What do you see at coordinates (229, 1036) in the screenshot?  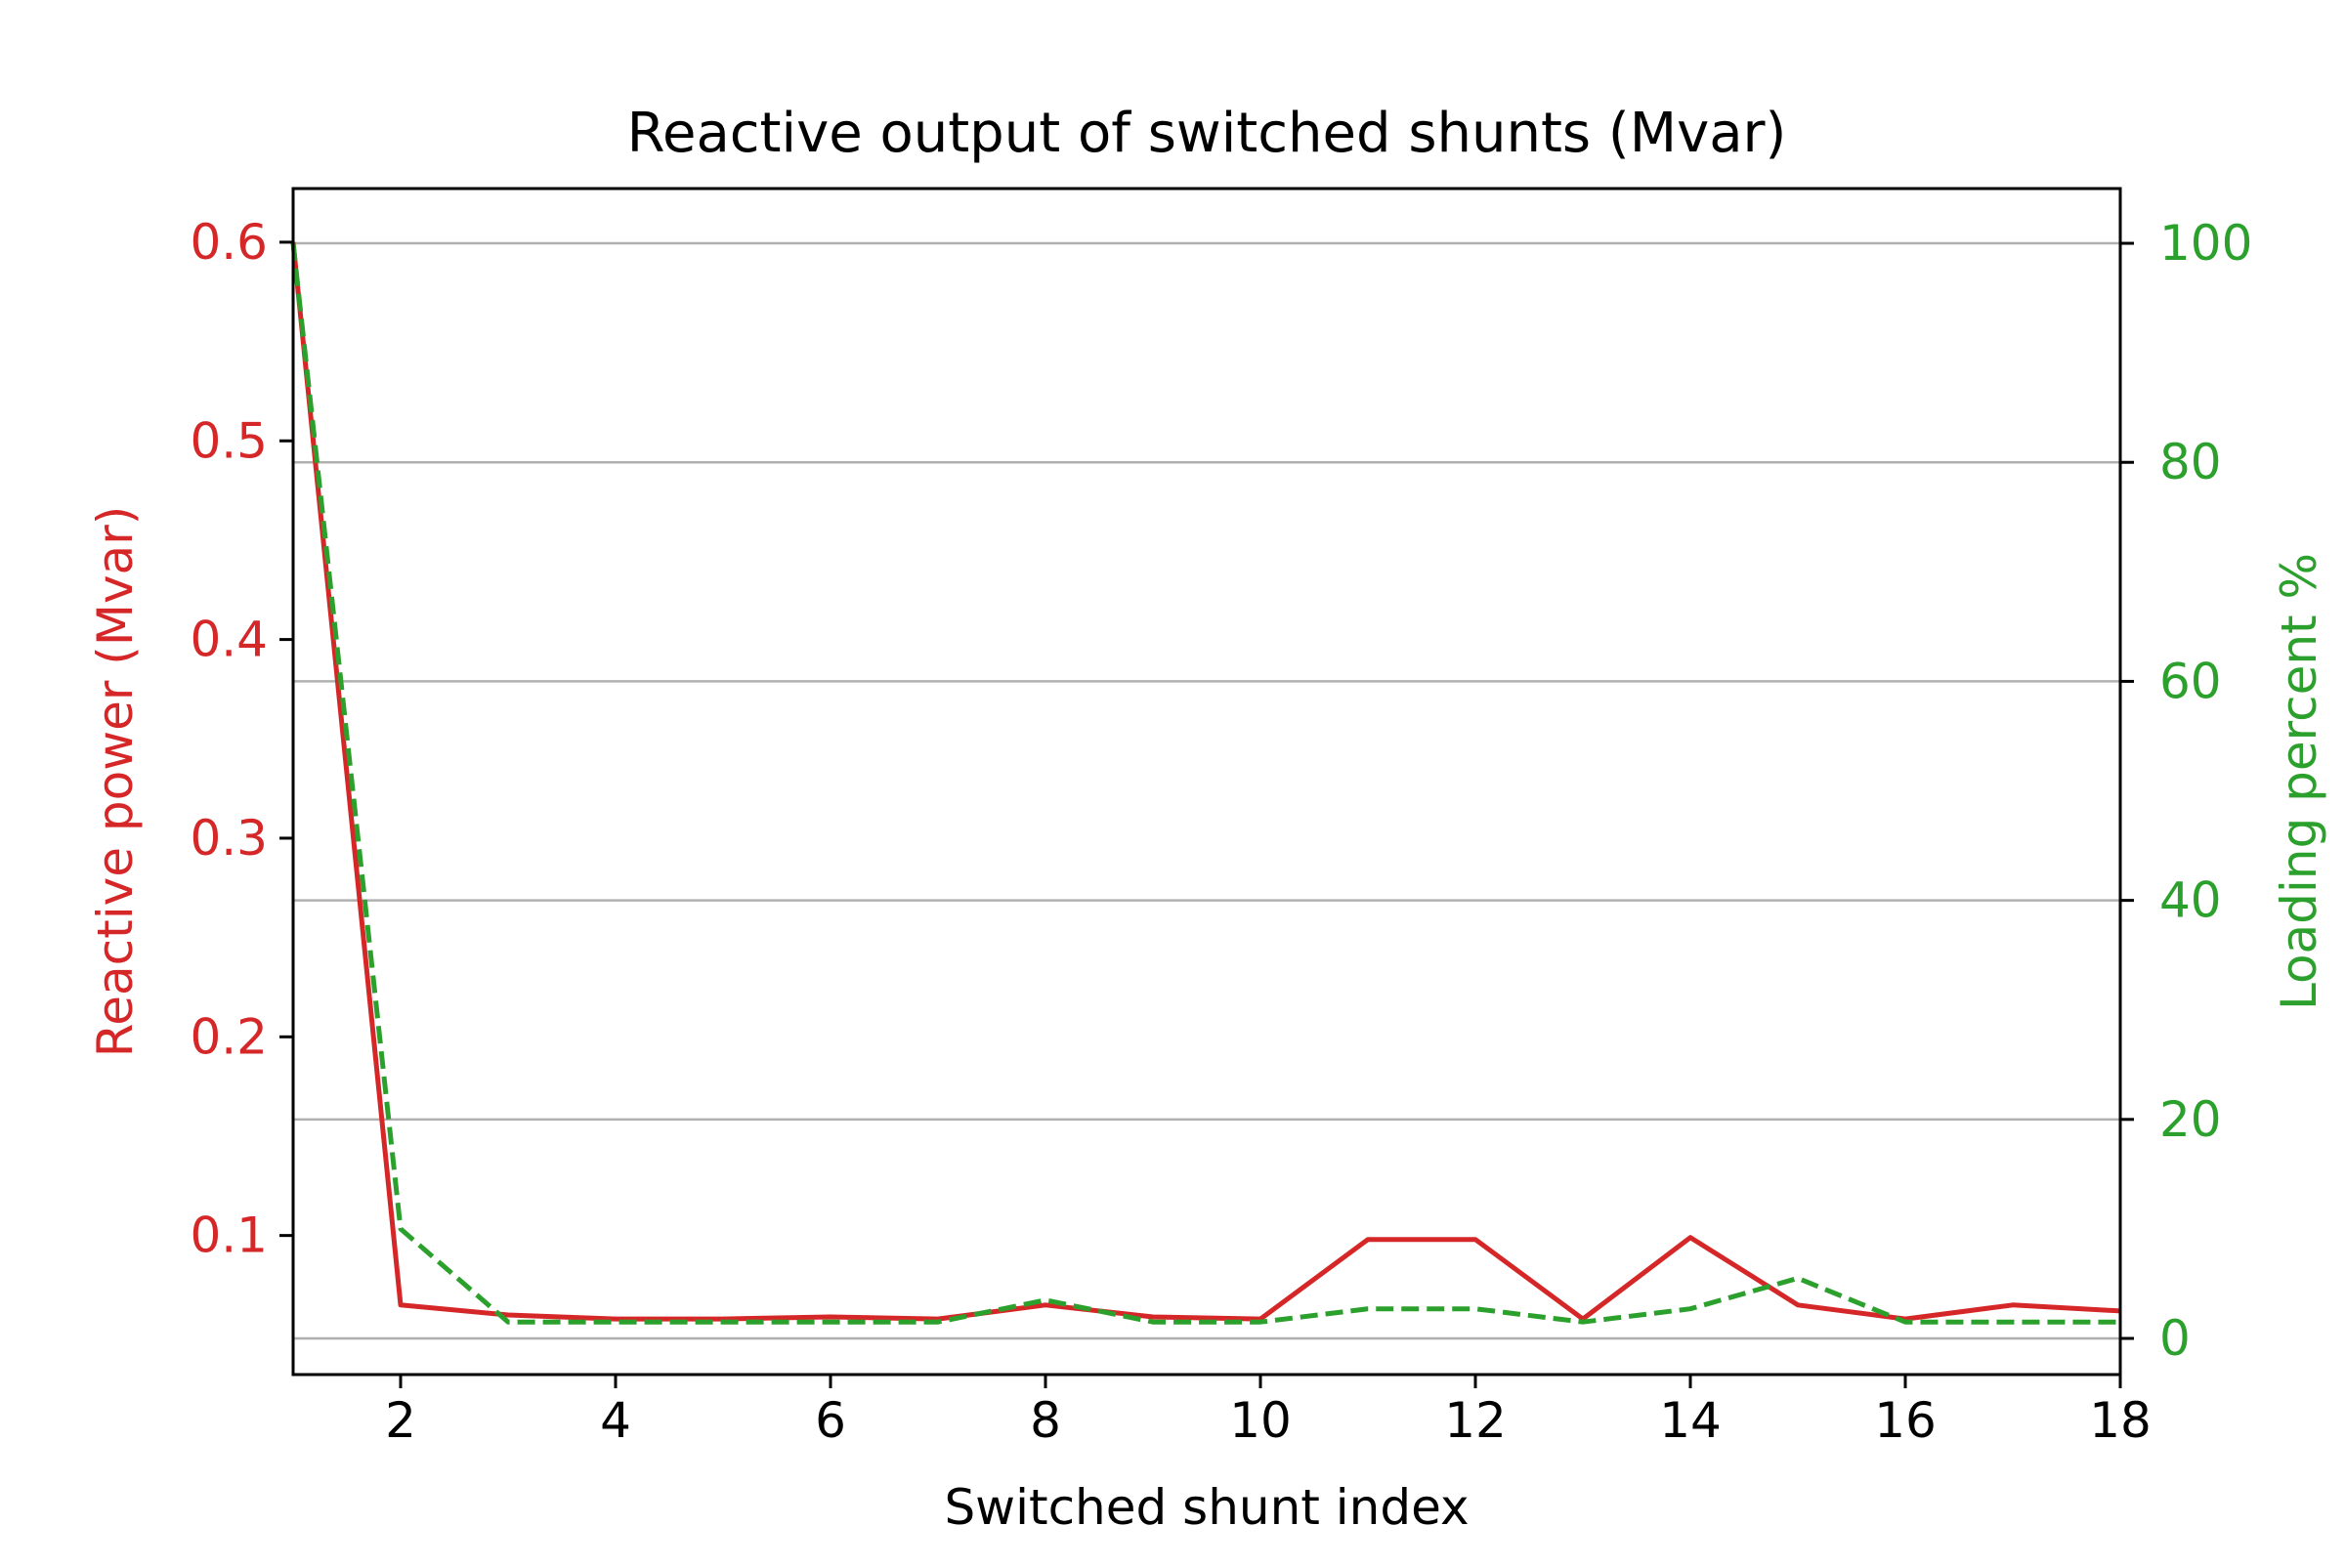 I see `y-left-tick-label: 0.2` at bounding box center [229, 1036].